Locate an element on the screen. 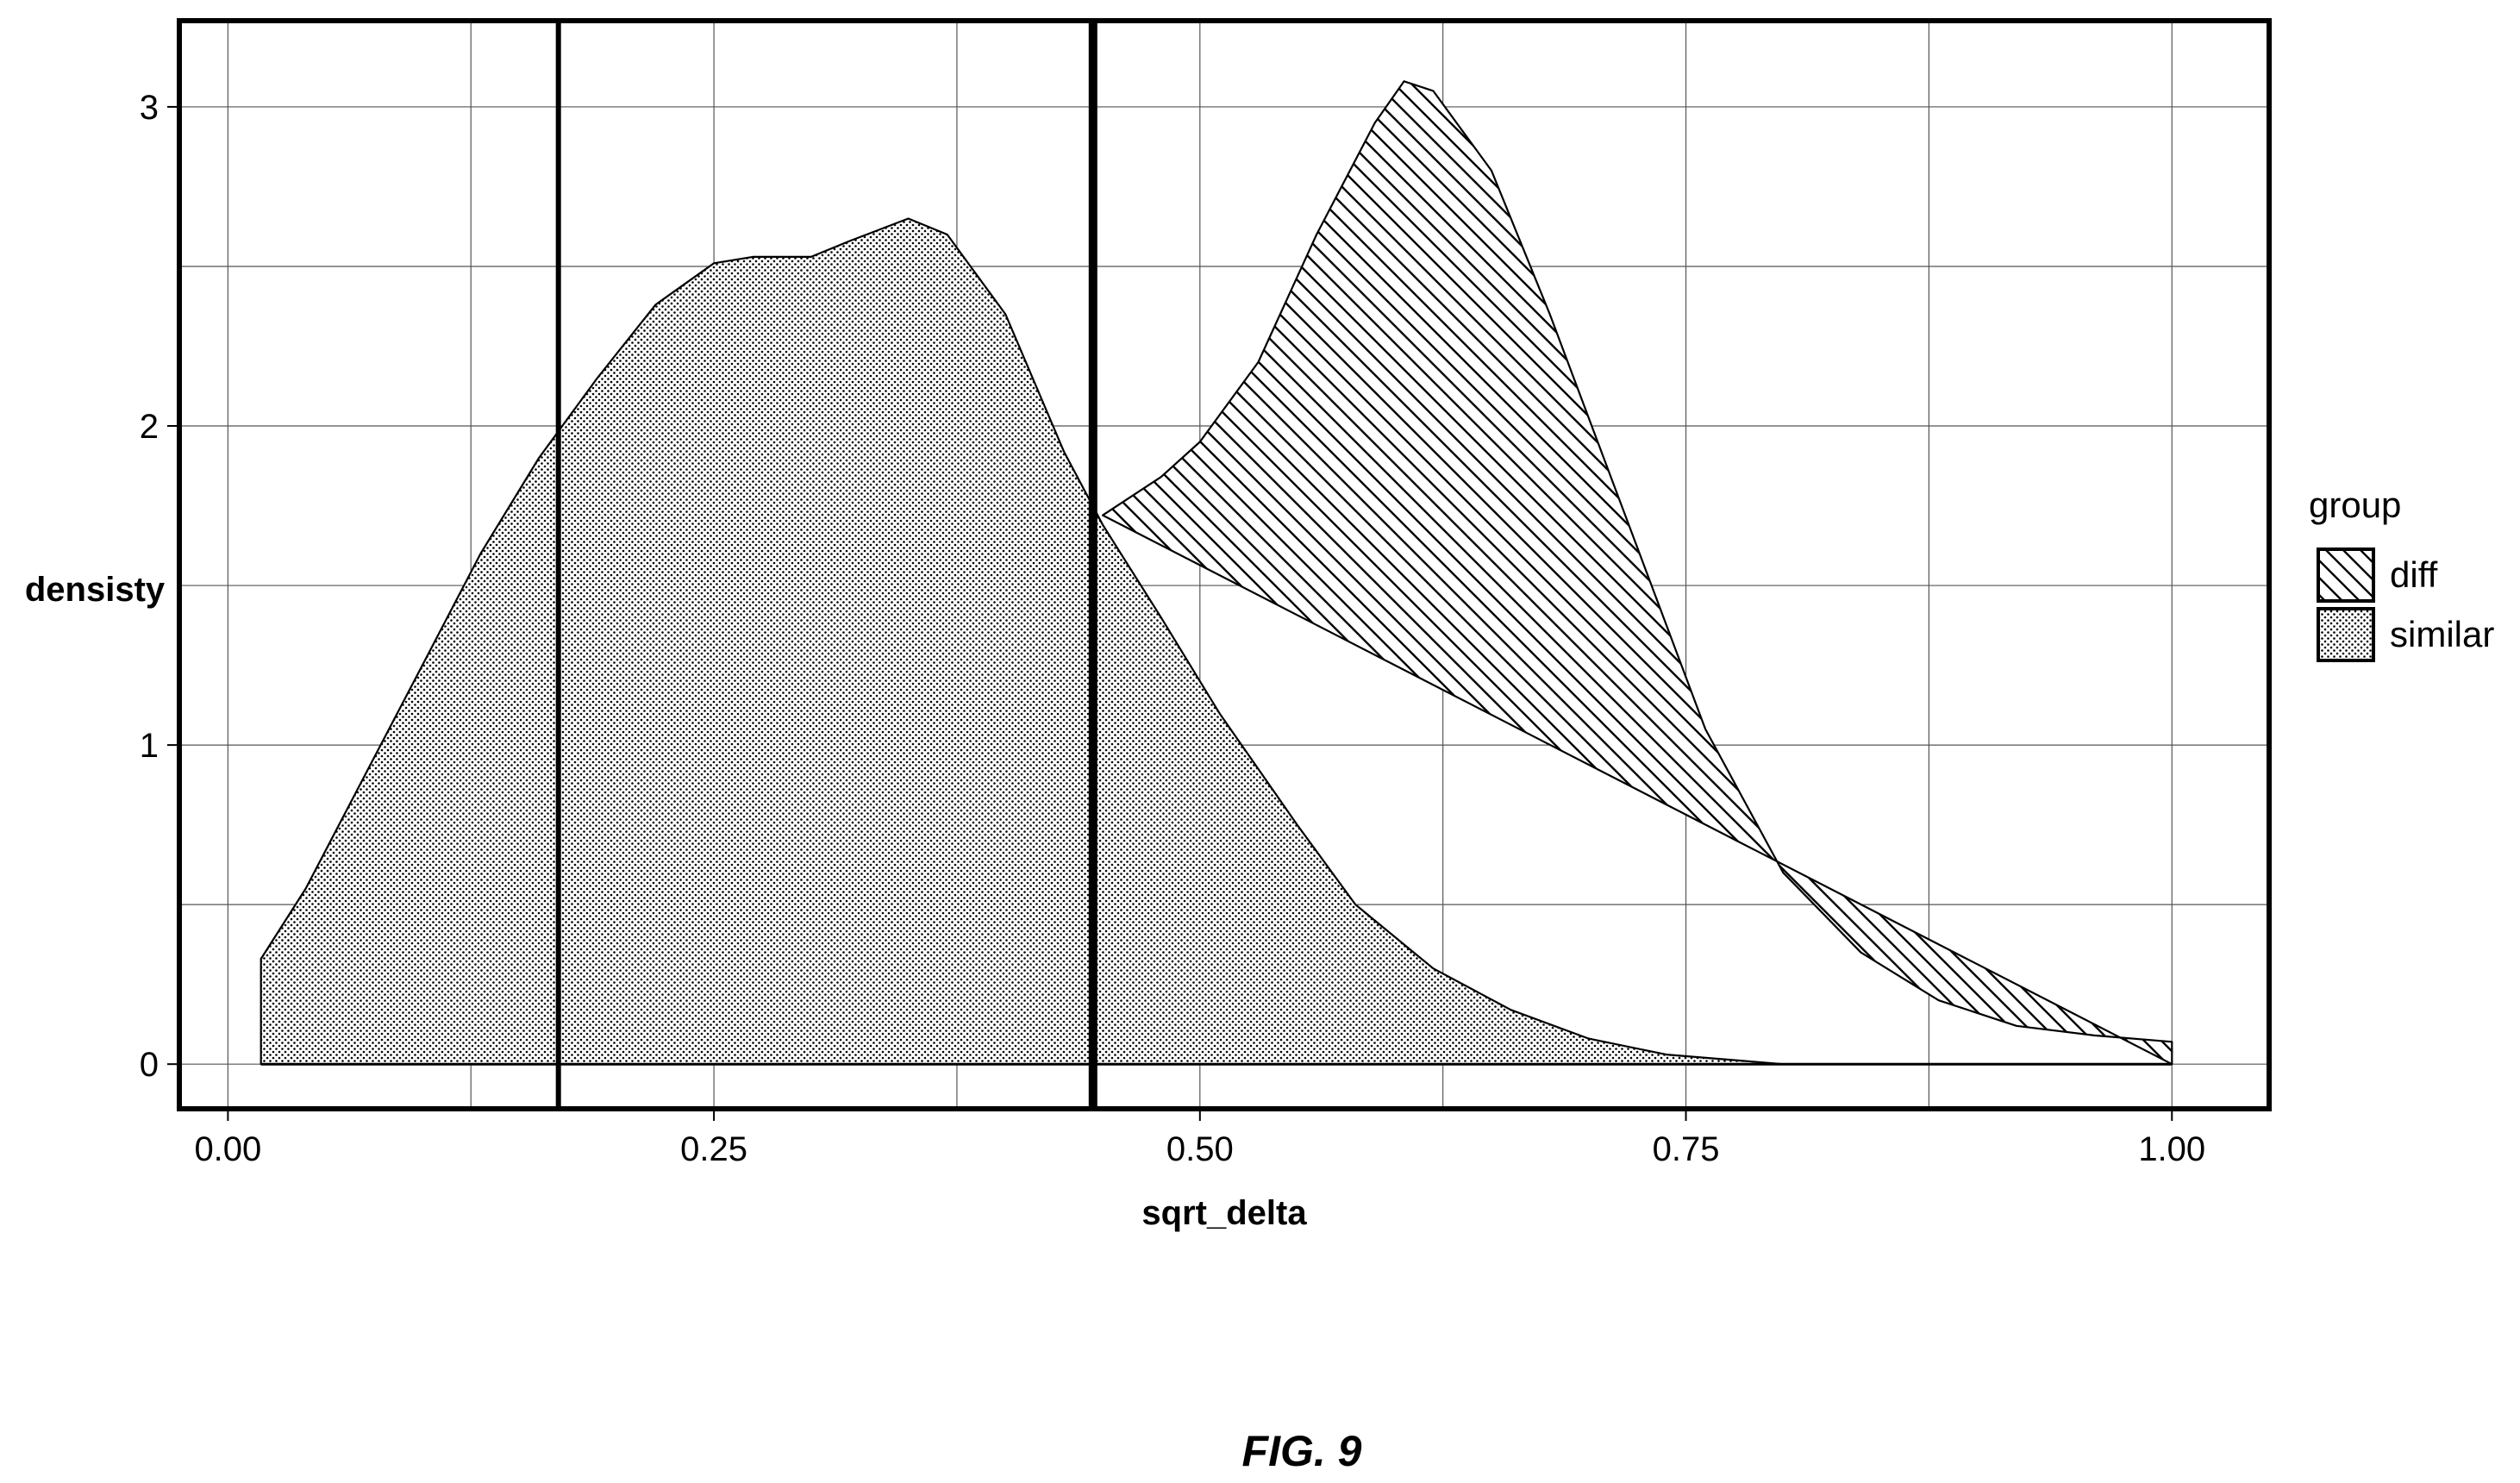  x-tick-label: 0.00 is located at coordinates (228, 1149).